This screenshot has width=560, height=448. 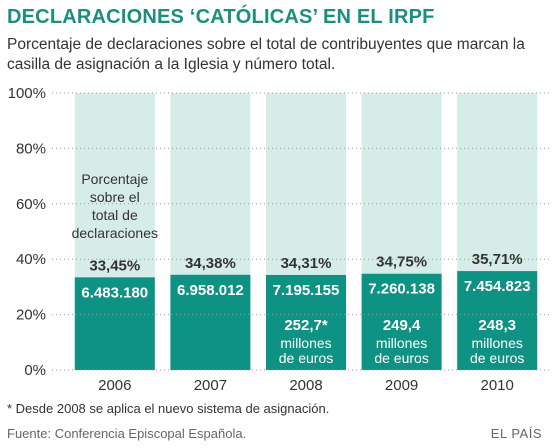 What do you see at coordinates (35, 370) in the screenshot?
I see `y-tick-label: 0%` at bounding box center [35, 370].